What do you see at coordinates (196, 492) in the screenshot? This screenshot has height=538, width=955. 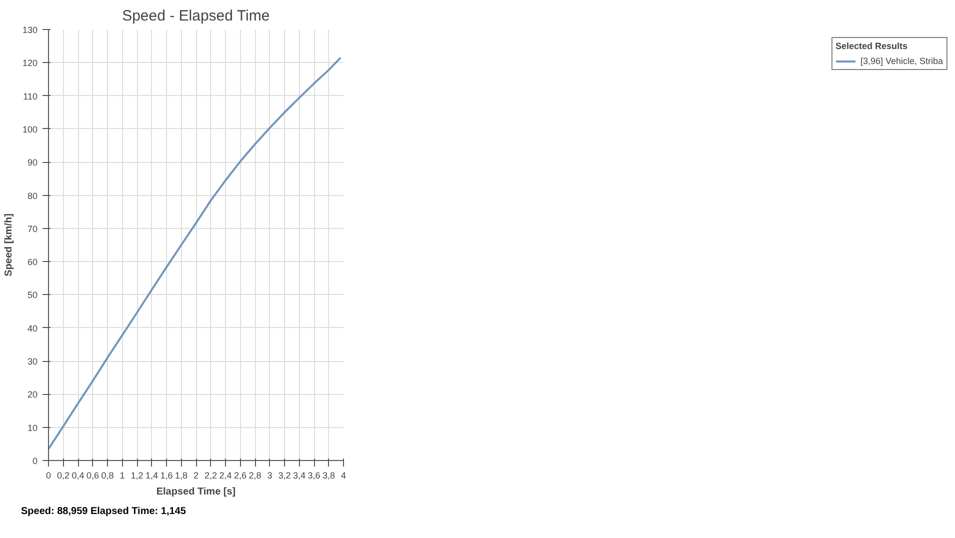 I see `x-axis-title: Elapsed Time [s]` at bounding box center [196, 492].